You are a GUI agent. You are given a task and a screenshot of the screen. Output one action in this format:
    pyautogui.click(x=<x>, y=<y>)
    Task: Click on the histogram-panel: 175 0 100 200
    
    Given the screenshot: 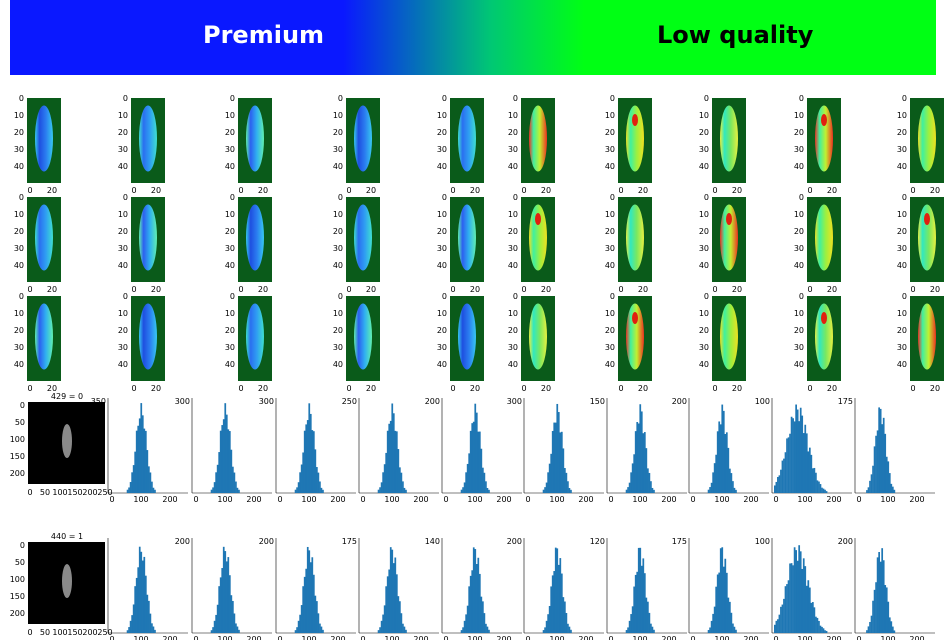 What is the action you would take?
    pyautogui.click(x=390, y=588)
    